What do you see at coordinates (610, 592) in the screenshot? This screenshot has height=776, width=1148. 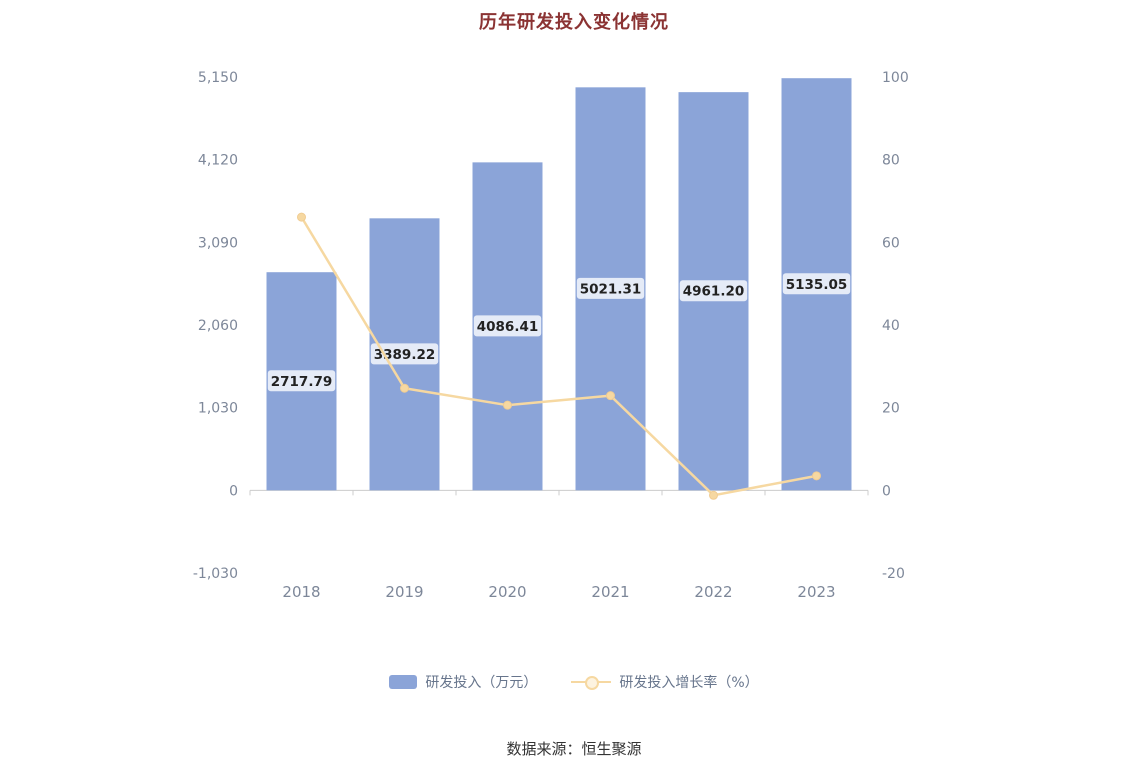 I see `x-axis-category-label: 2021` at bounding box center [610, 592].